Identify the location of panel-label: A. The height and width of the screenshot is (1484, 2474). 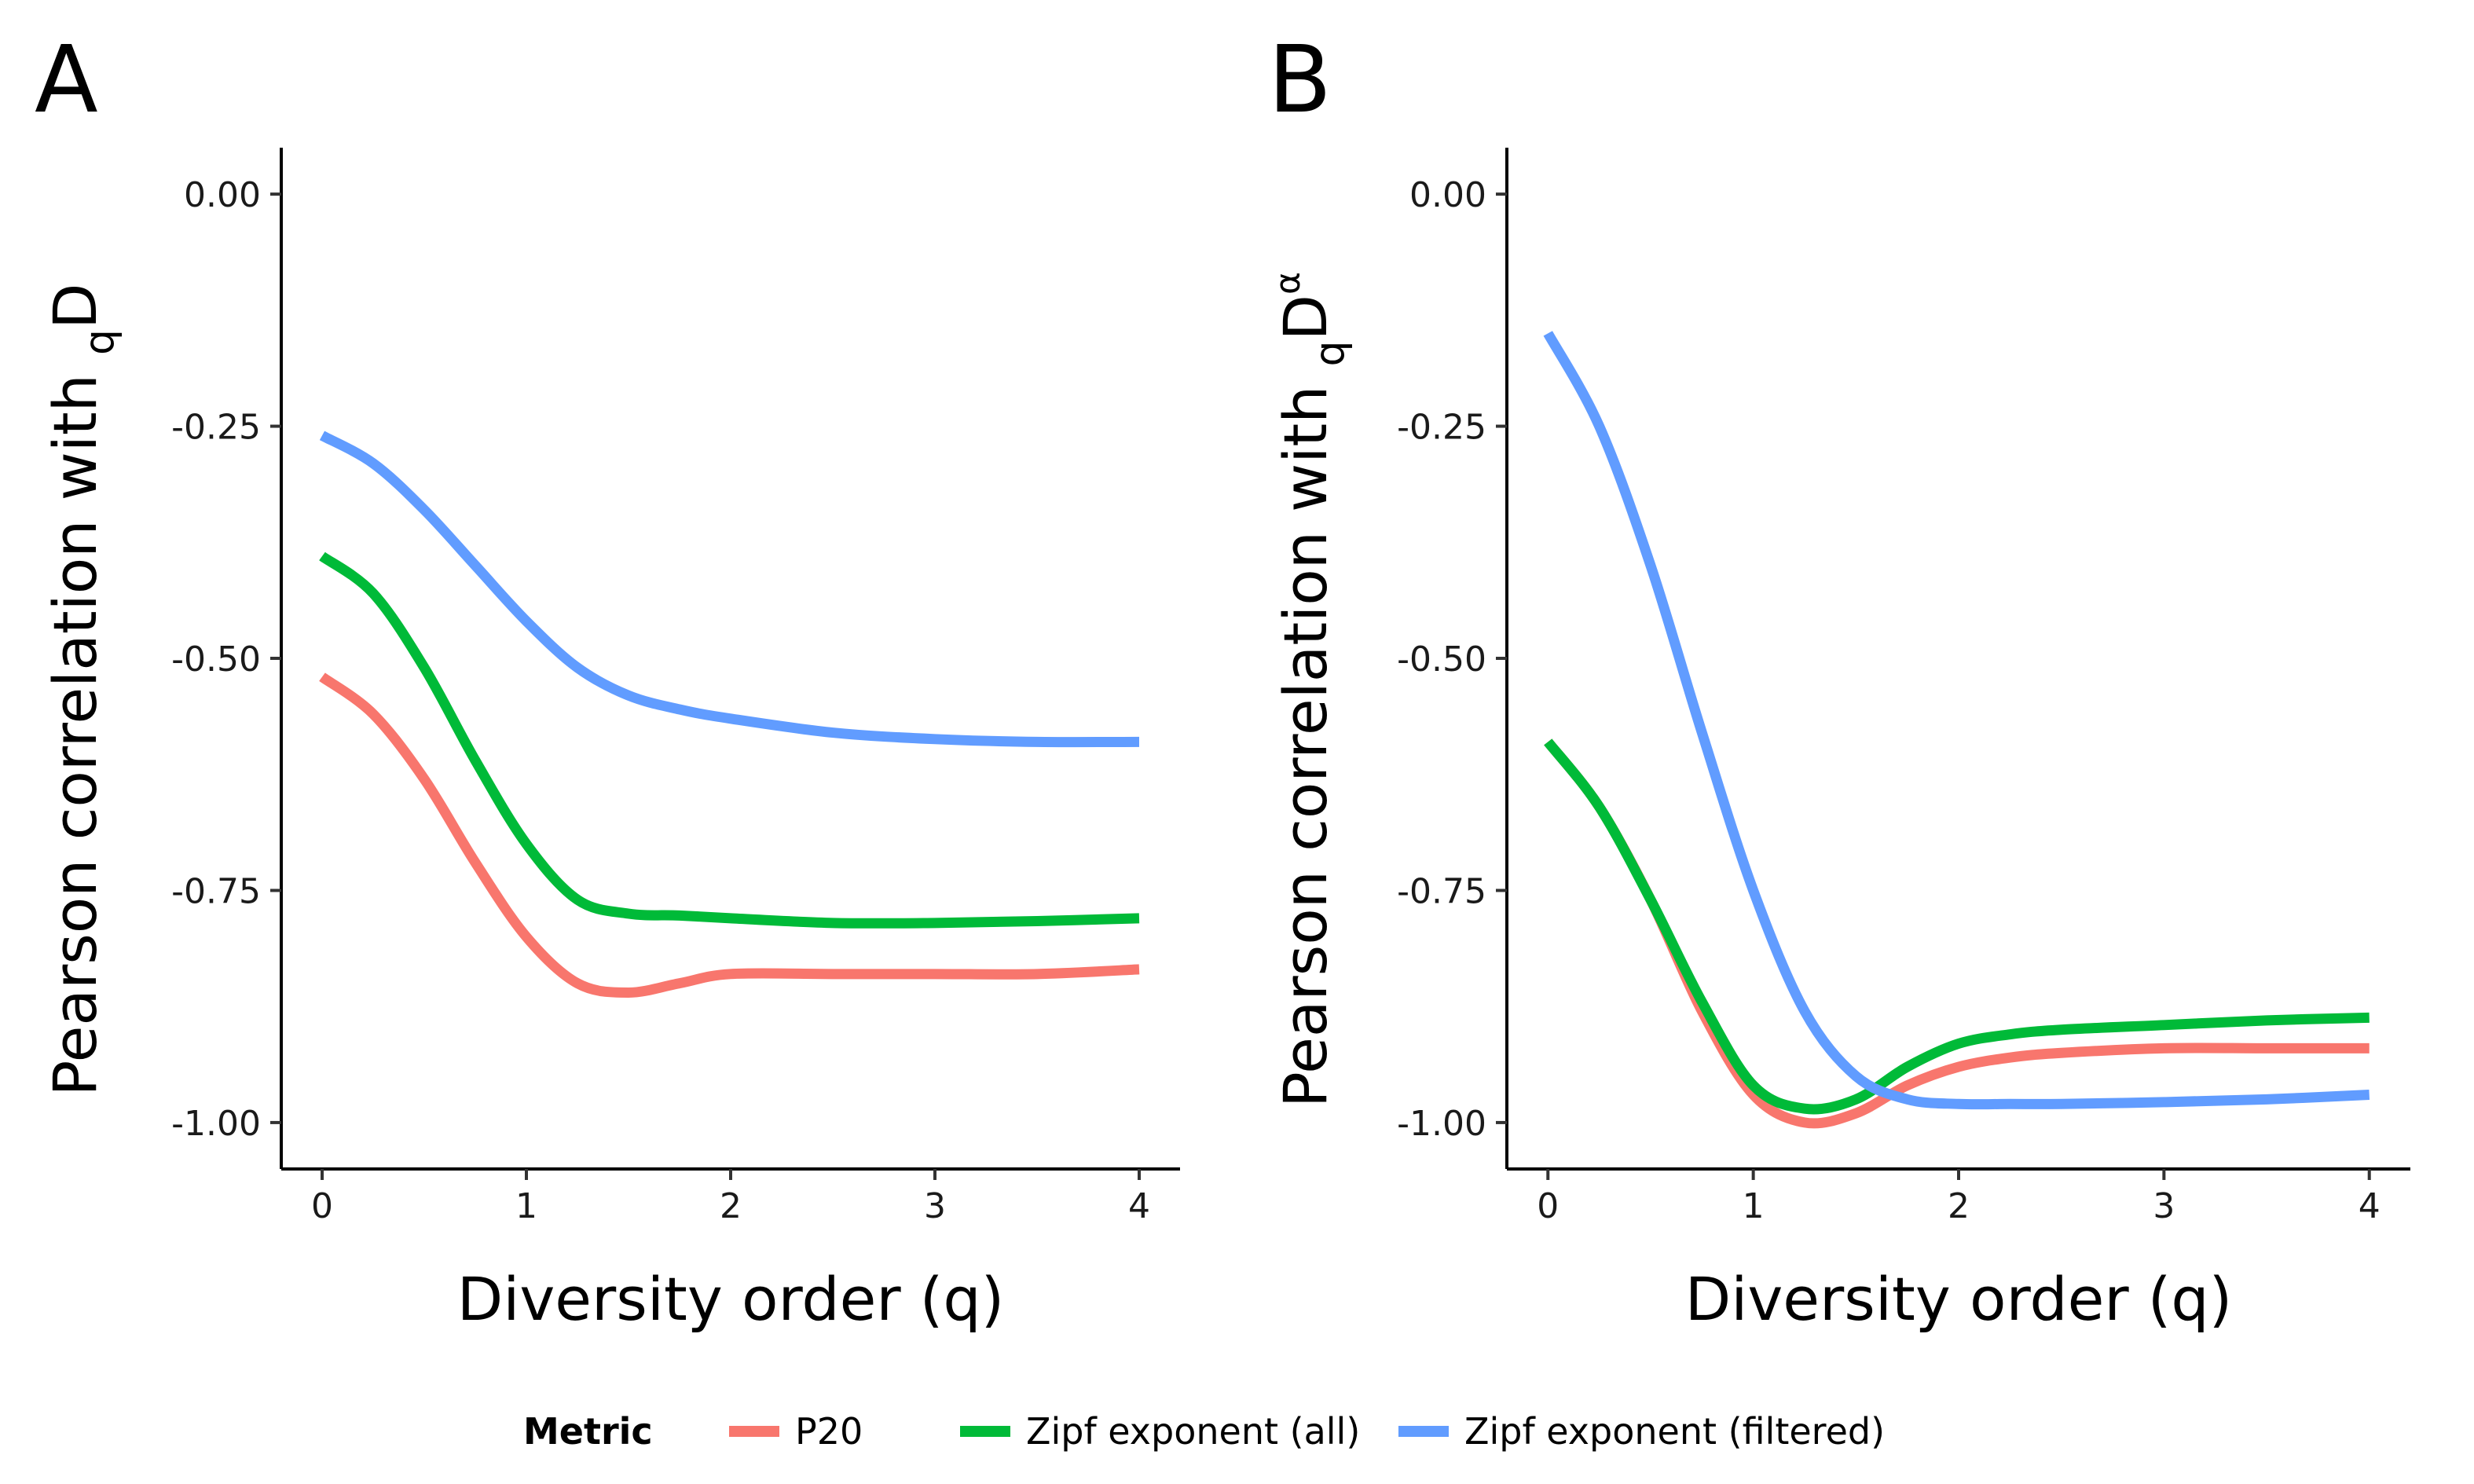
(66, 79).